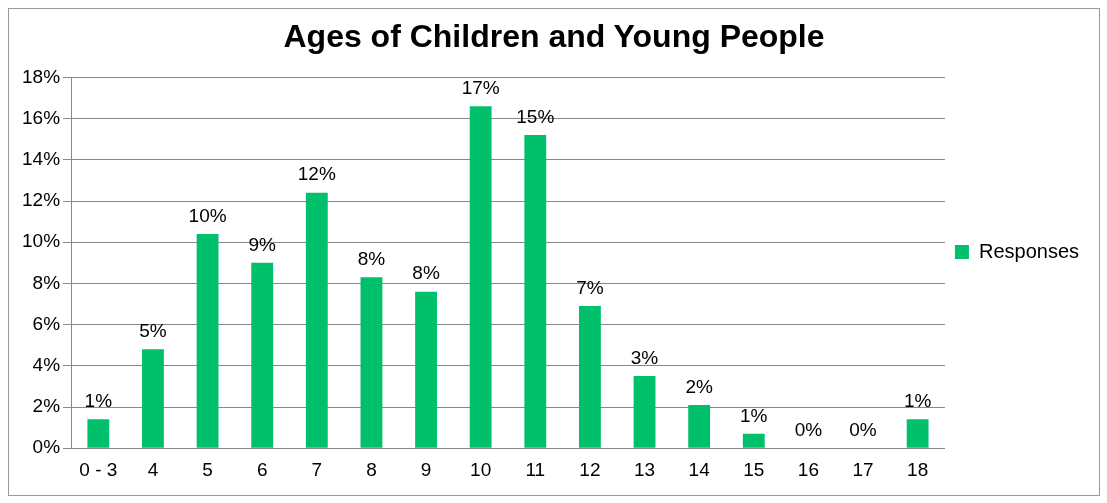 The image size is (1107, 503). What do you see at coordinates (863, 469) in the screenshot?
I see `x-tick-label: 17` at bounding box center [863, 469].